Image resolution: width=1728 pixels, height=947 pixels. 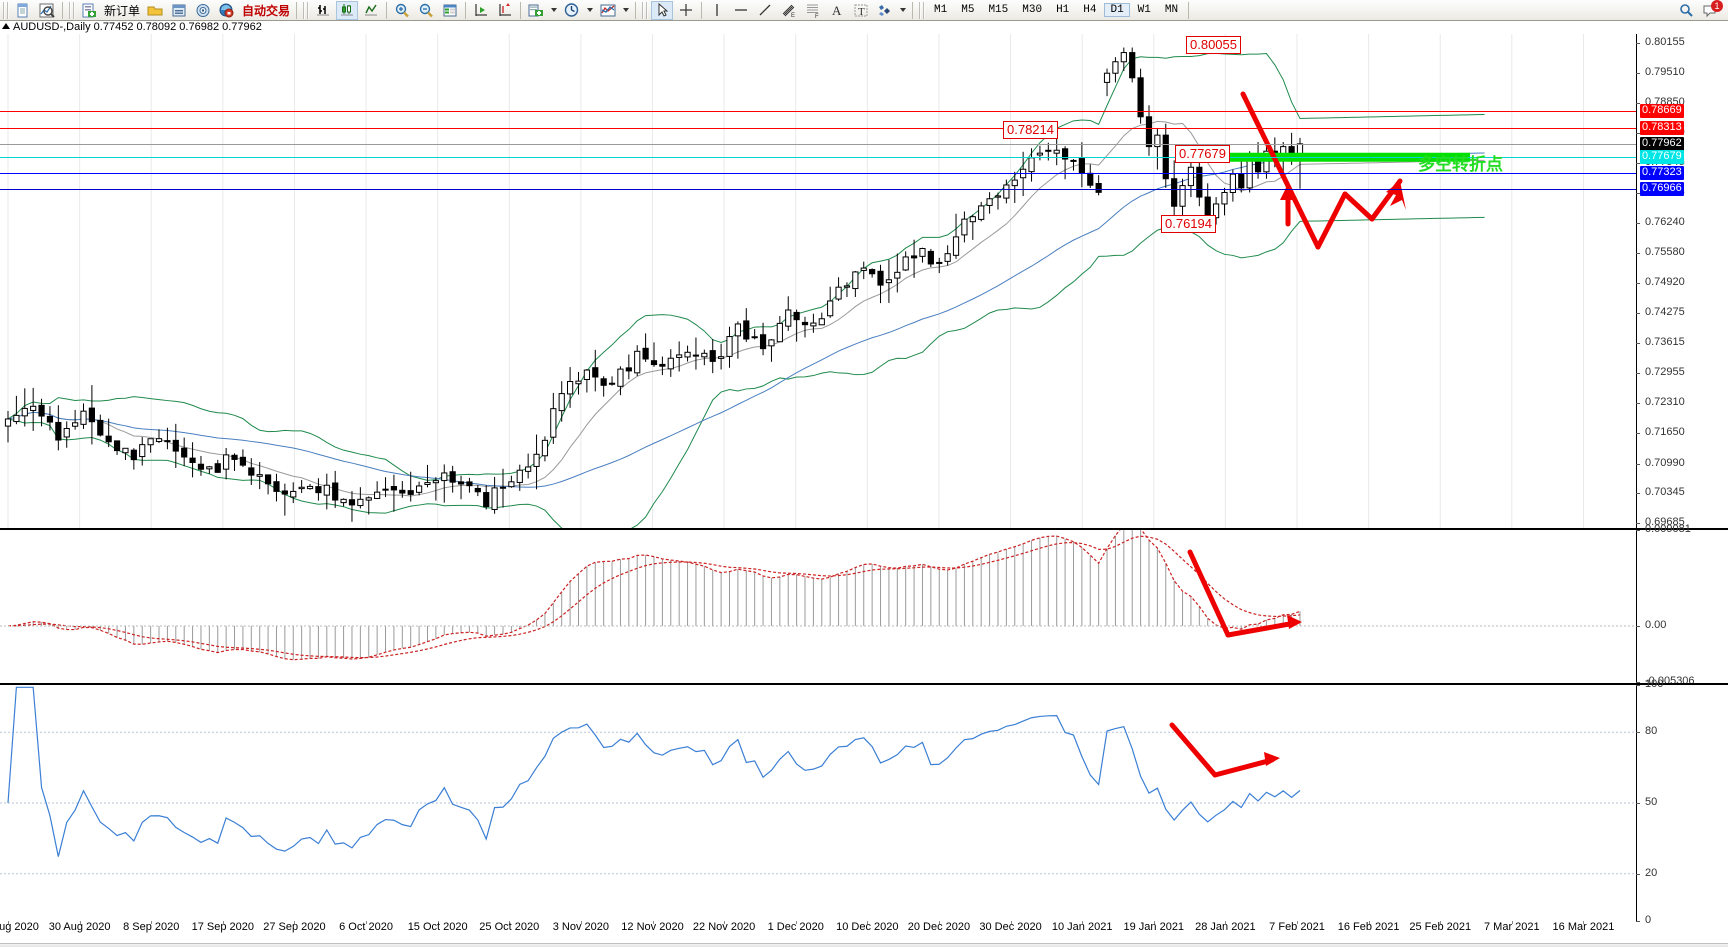 I want to click on price-label-support-1: 0.77679, so click(x=1662, y=156).